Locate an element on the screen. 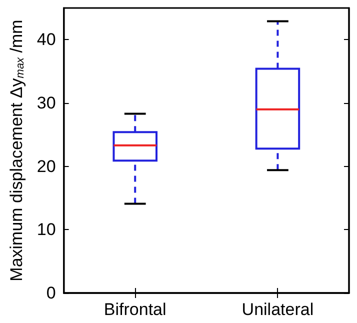 The height and width of the screenshot is (323, 357). y-axis-title: Maximum displacement Δymax /mm is located at coordinates (16, 151).